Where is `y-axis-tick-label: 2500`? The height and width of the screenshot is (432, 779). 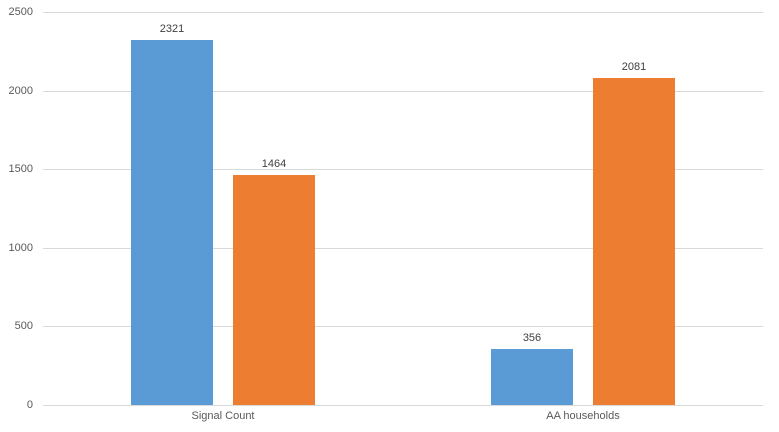 y-axis-tick-label: 2500 is located at coordinates (20, 12).